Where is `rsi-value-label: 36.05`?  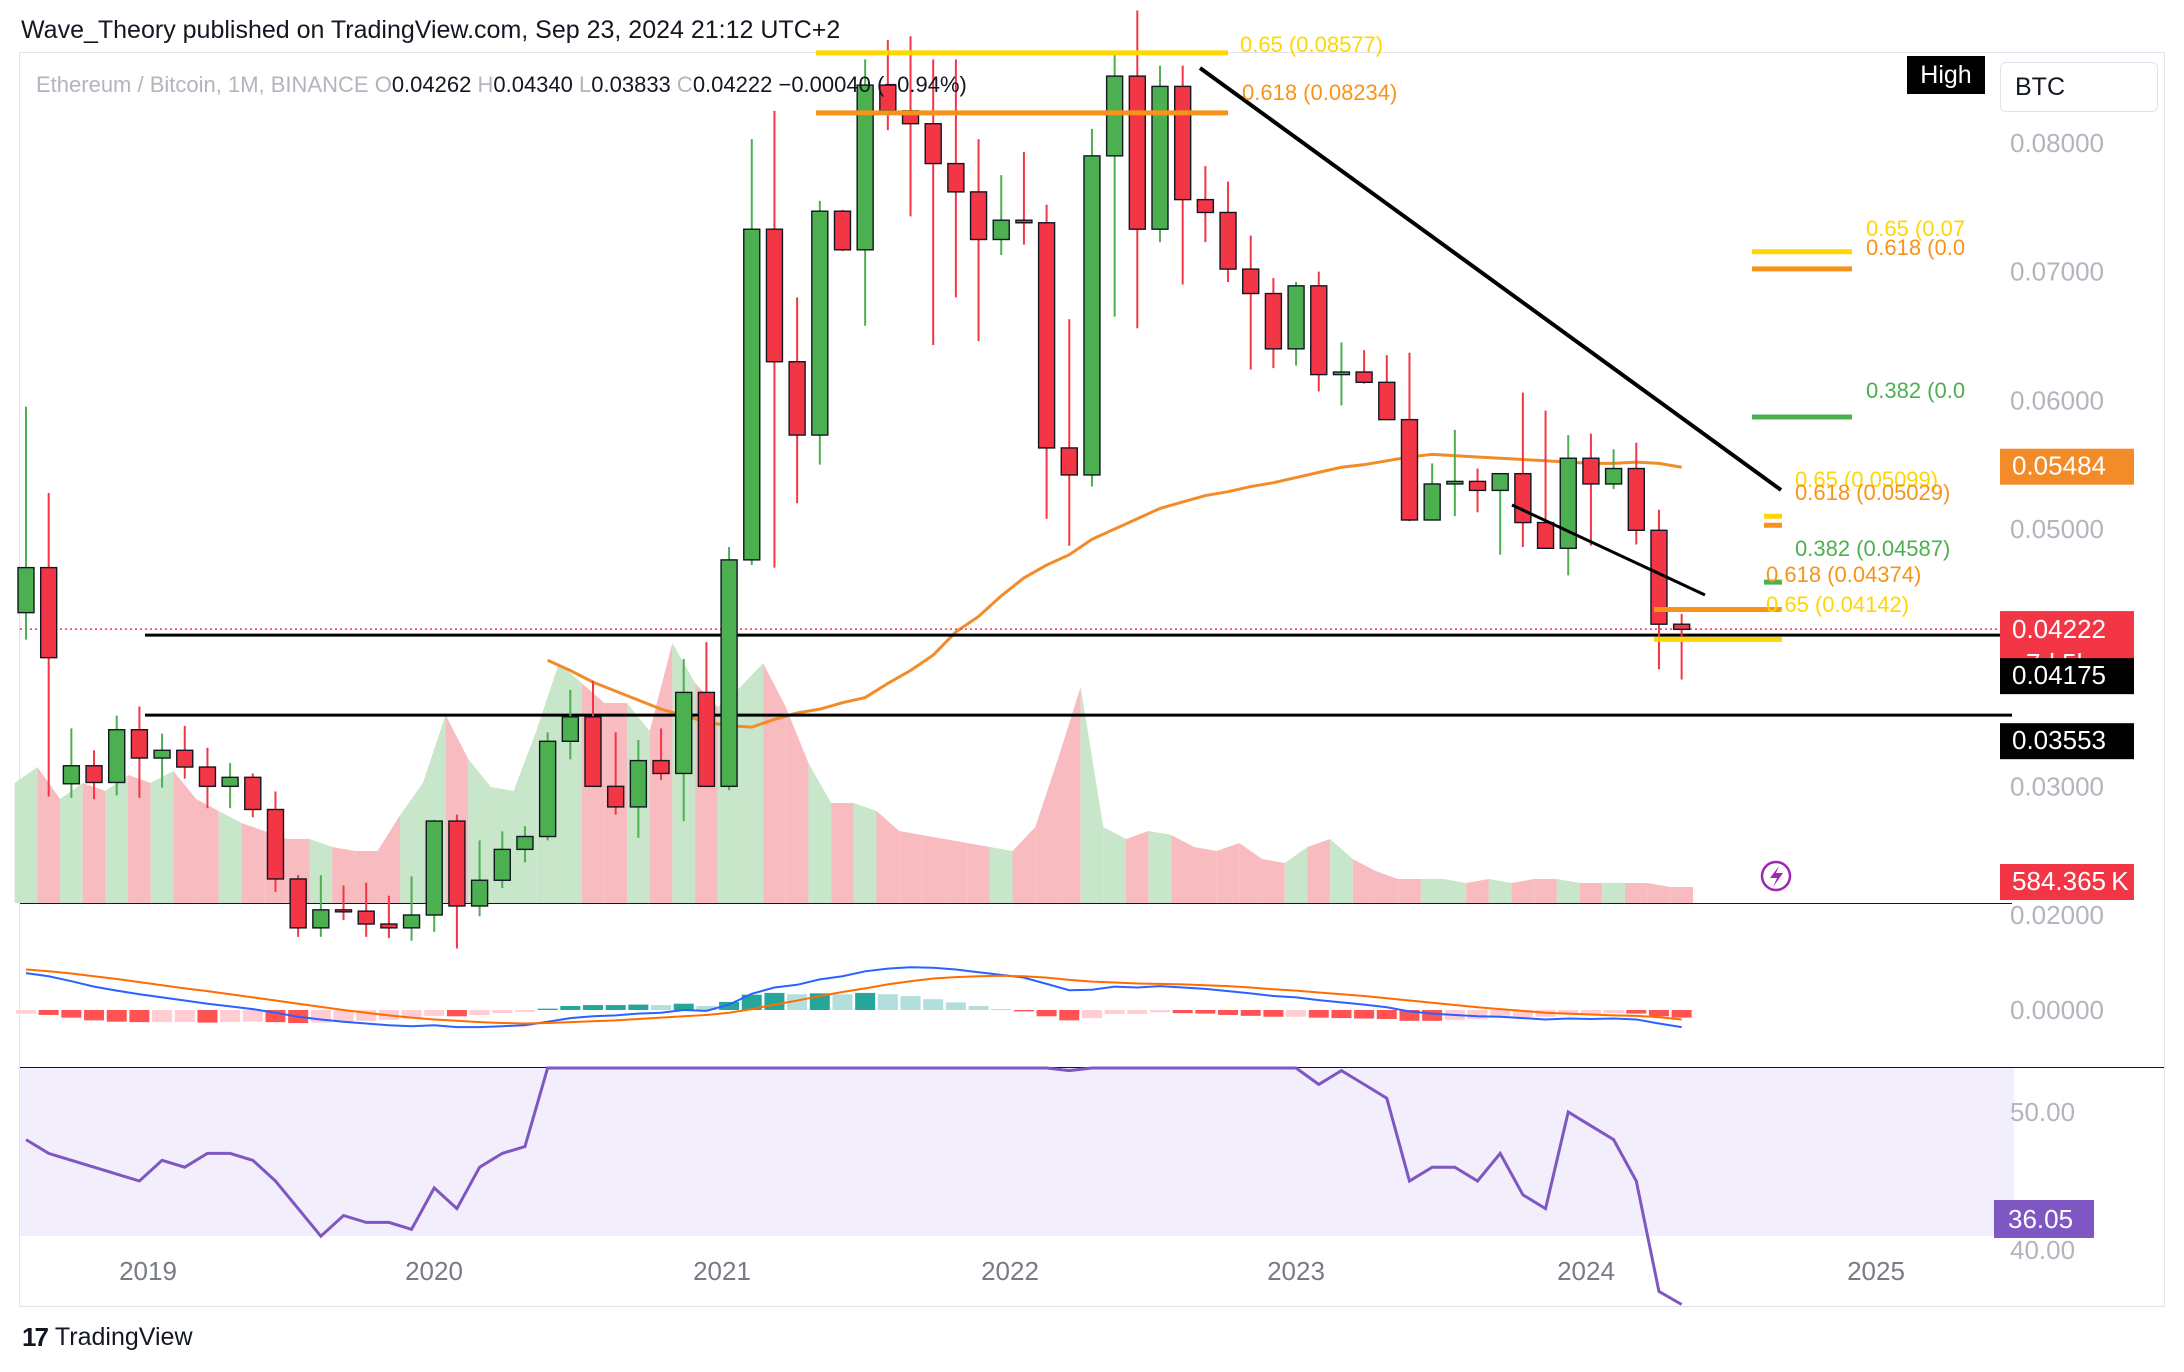 rsi-value-label: 36.05 is located at coordinates (2040, 1219).